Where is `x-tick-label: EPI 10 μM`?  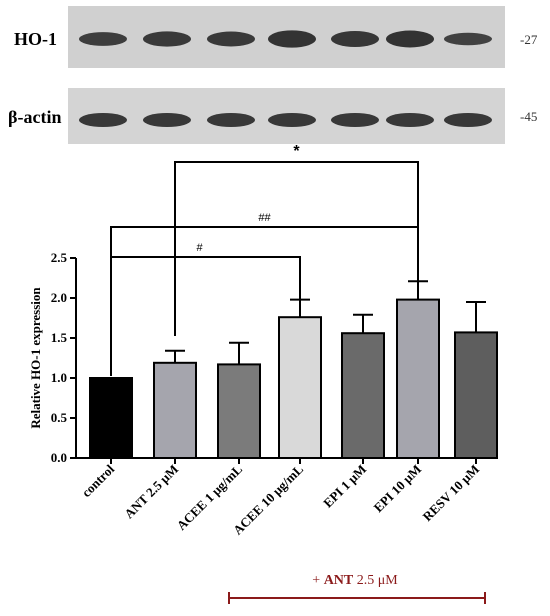 x-tick-label: EPI 10 μM is located at coordinates (398, 489).